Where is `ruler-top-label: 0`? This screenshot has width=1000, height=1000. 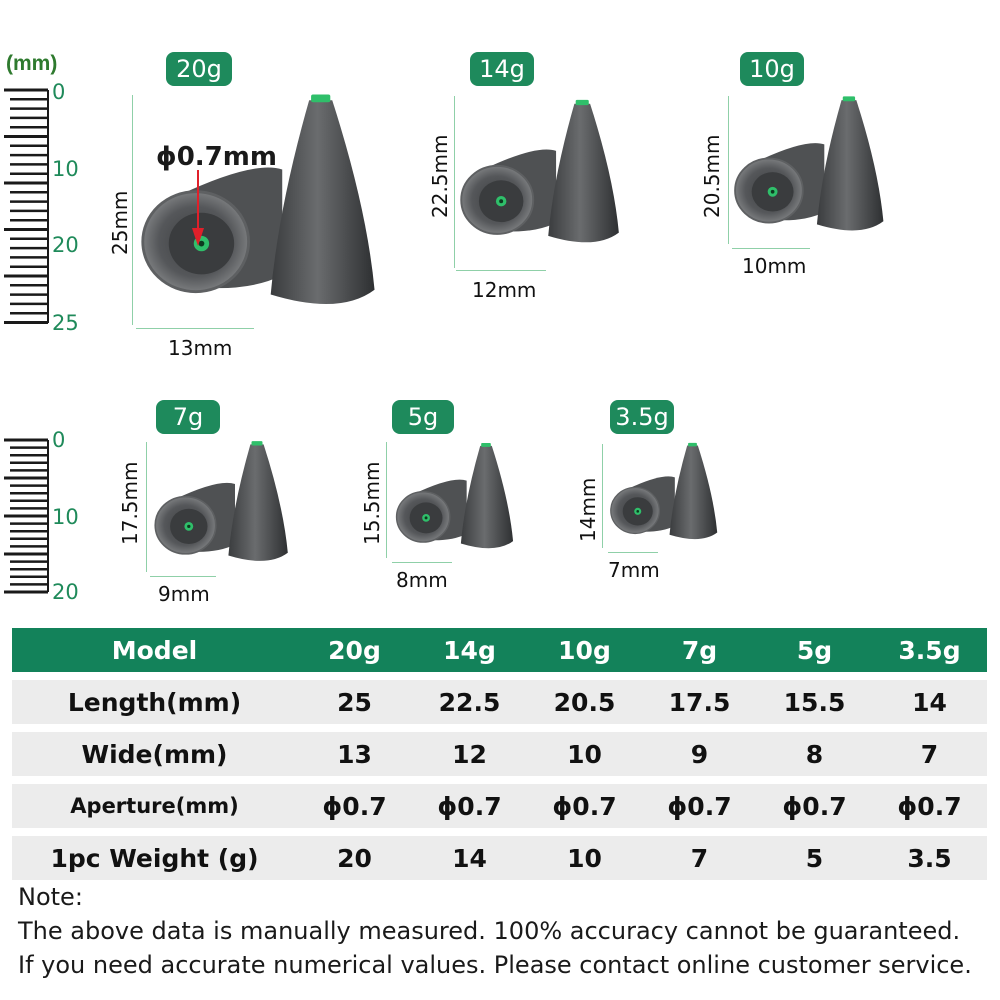
ruler-top-label: 0 is located at coordinates (59, 92).